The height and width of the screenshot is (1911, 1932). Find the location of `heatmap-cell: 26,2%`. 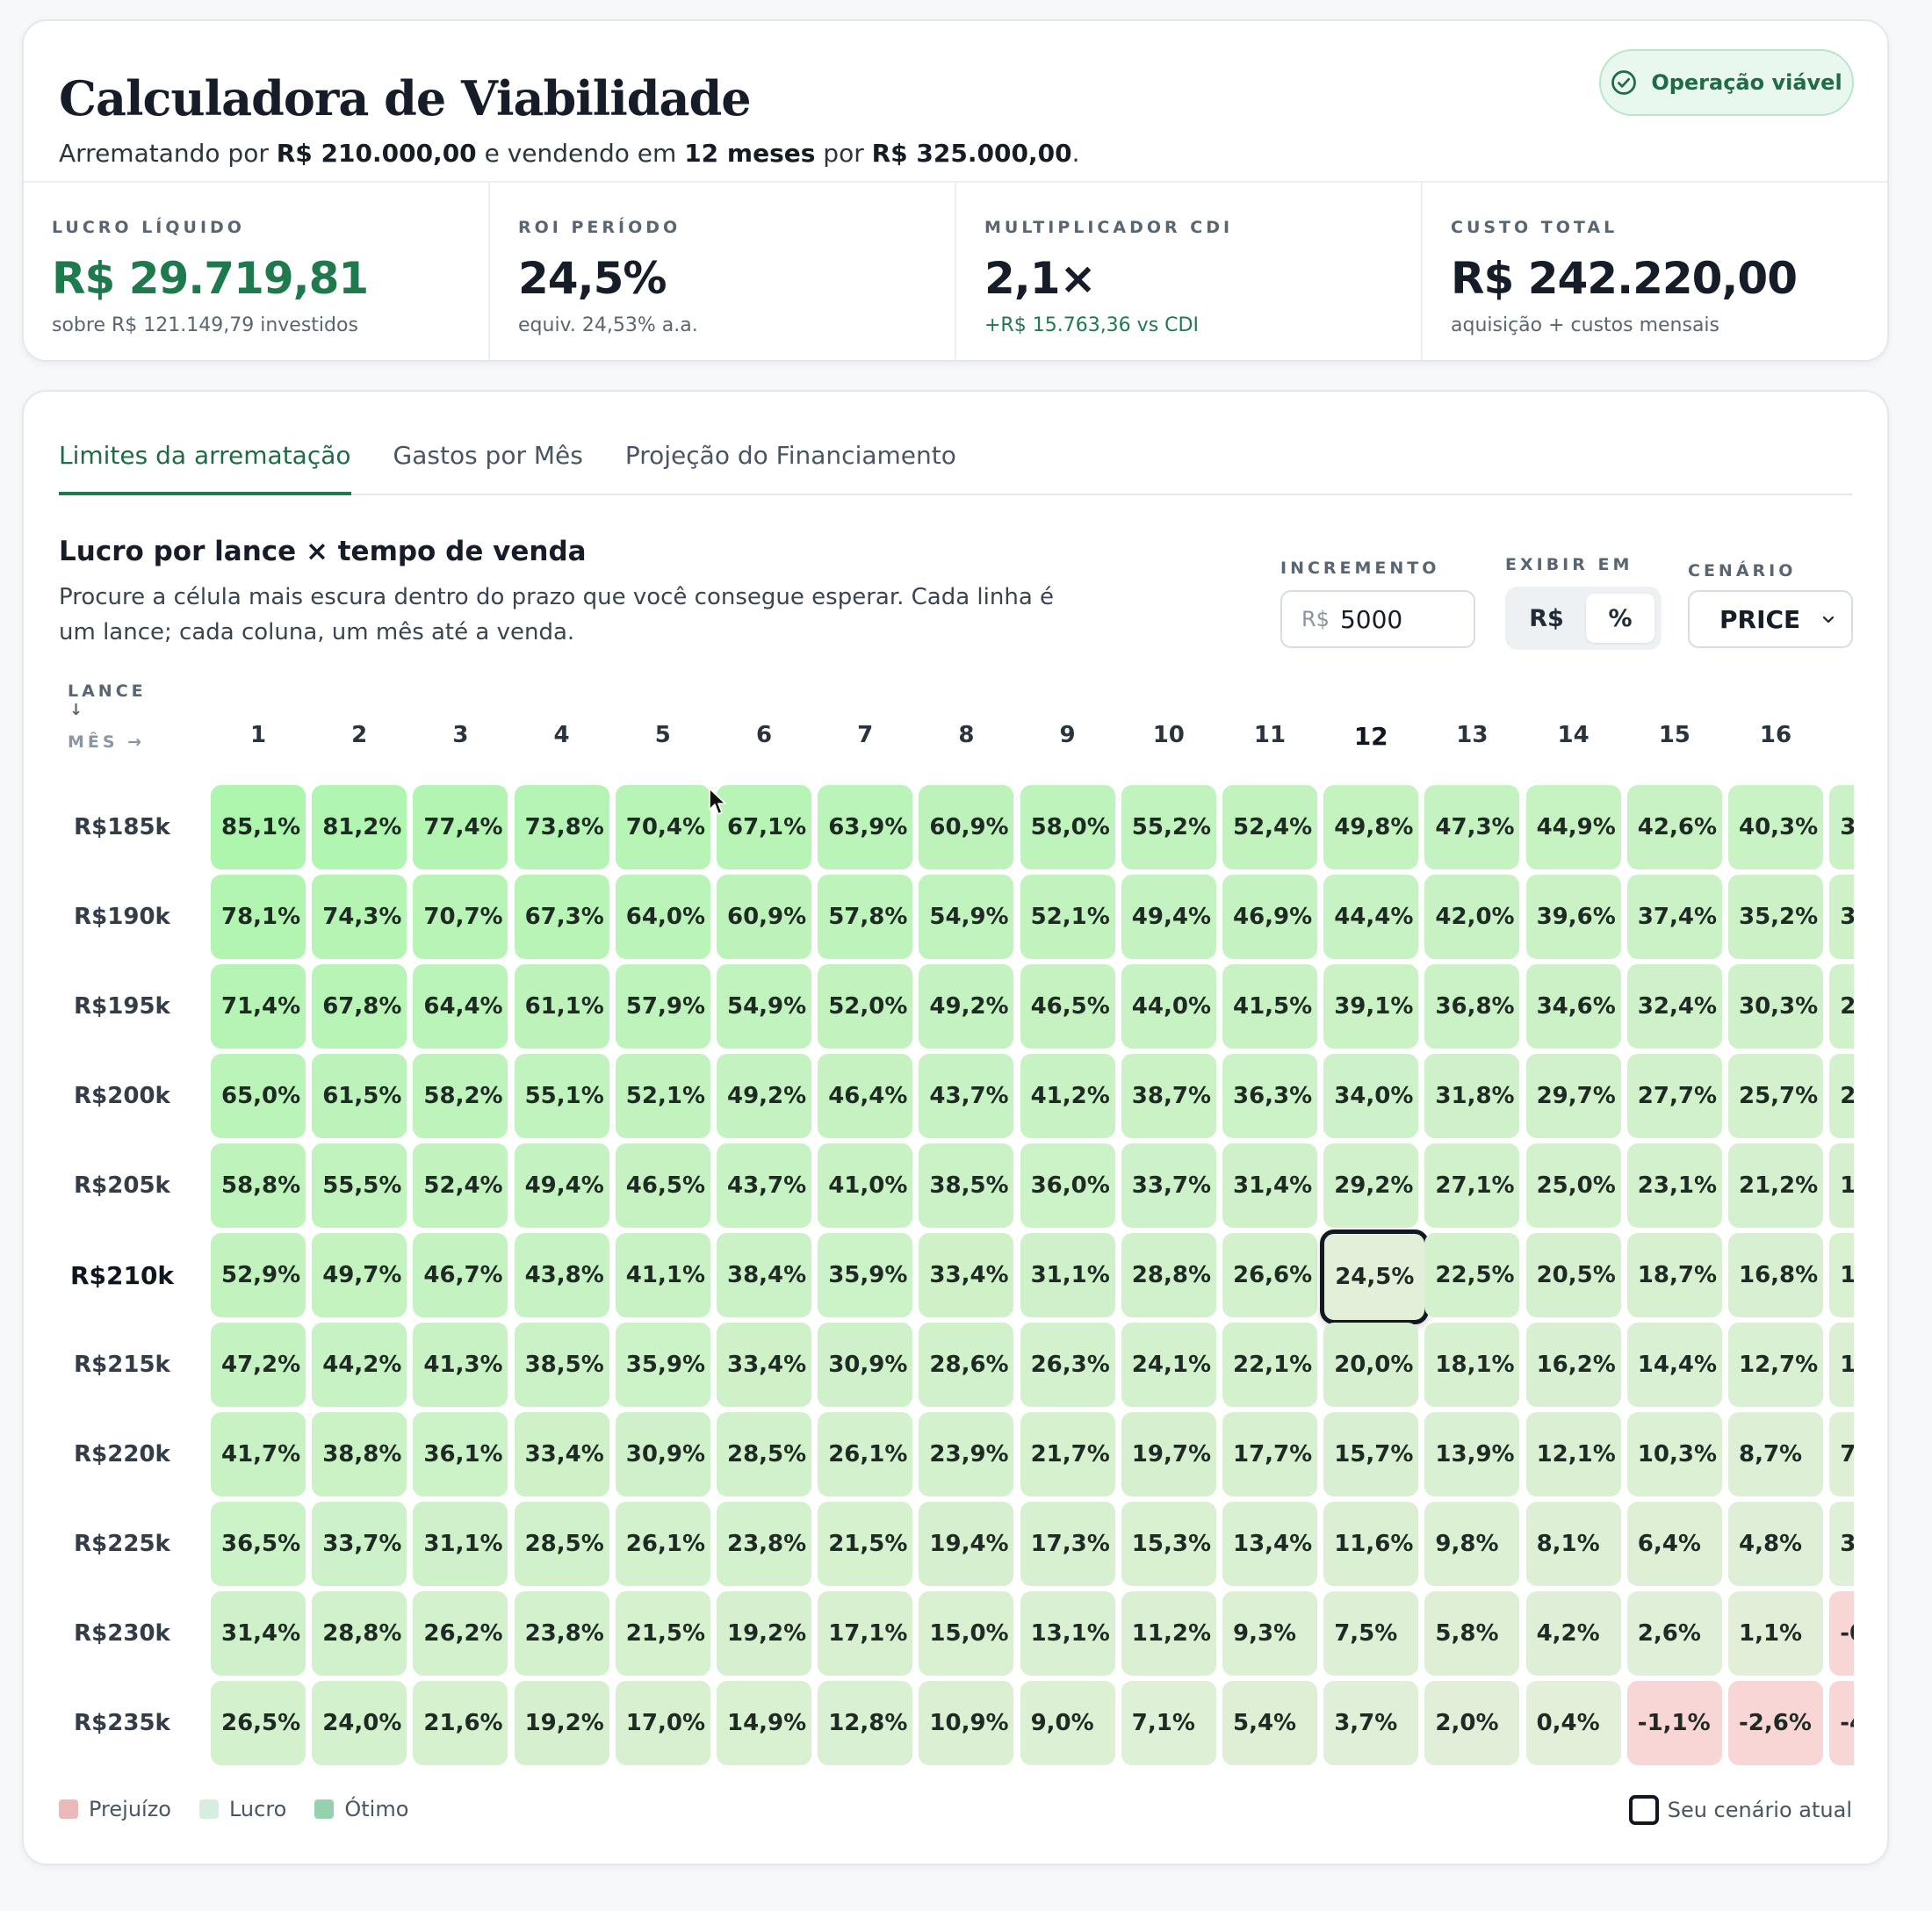

heatmap-cell: 26,2% is located at coordinates (460, 1633).